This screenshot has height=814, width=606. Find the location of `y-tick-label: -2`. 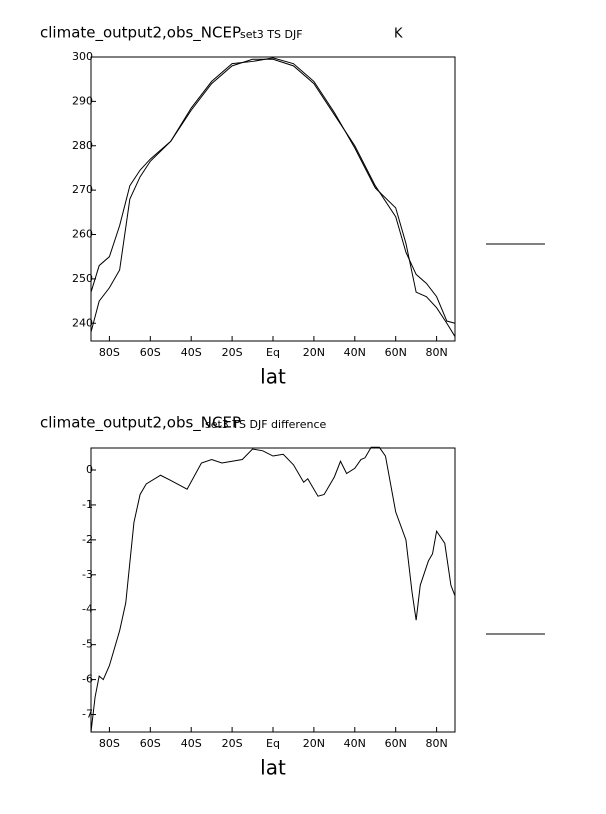

y-tick-label: -2 is located at coordinates (87, 539).